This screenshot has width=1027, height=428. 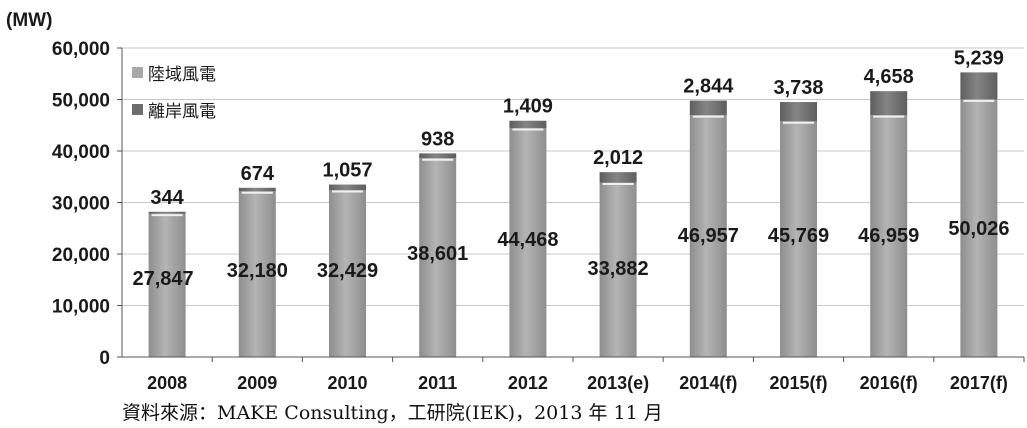 What do you see at coordinates (81, 204) in the screenshot?
I see `y-tick-label: 30,000` at bounding box center [81, 204].